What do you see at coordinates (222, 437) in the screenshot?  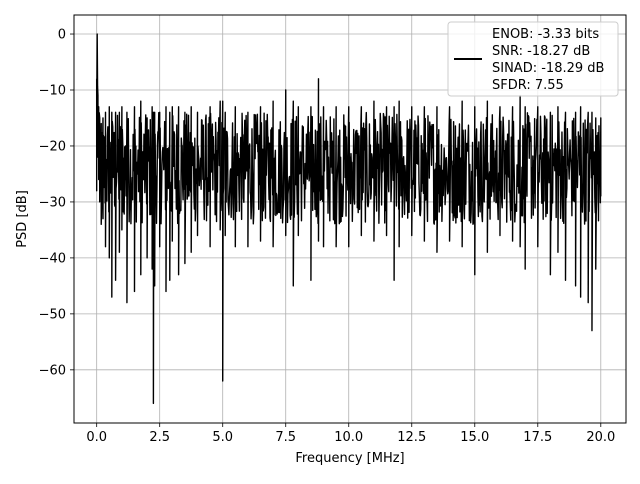 I see `x-tick-label: 5.0` at bounding box center [222, 437].